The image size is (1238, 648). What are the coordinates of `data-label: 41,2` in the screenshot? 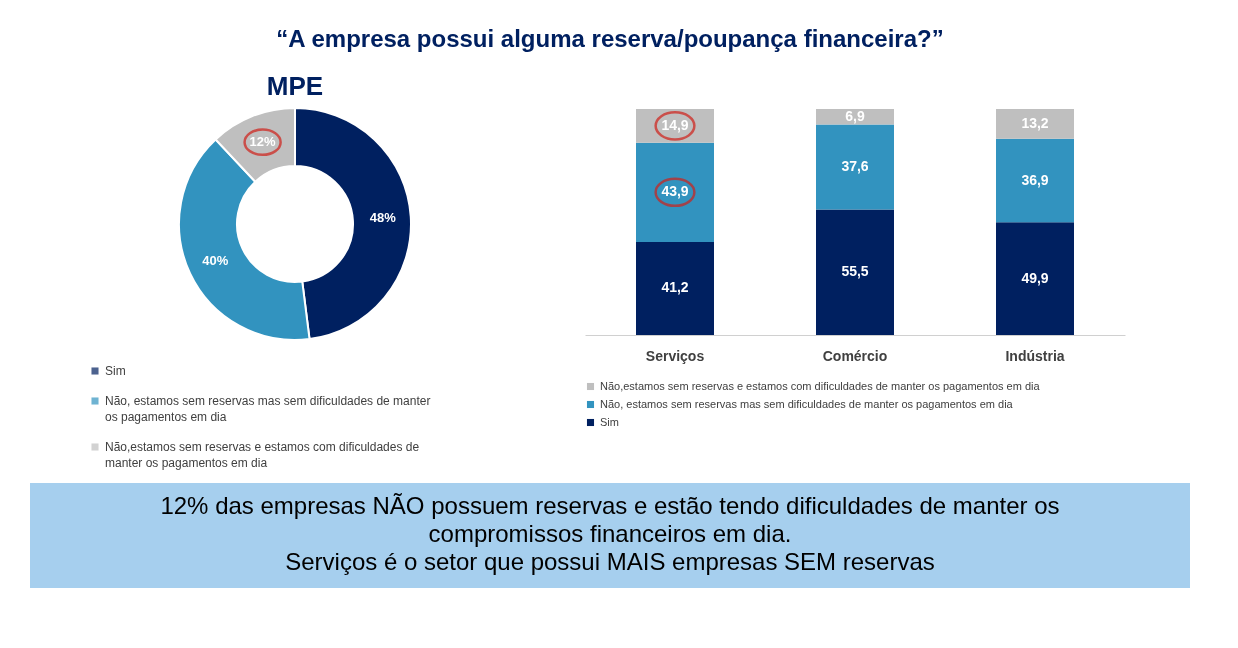 It's located at (675, 287).